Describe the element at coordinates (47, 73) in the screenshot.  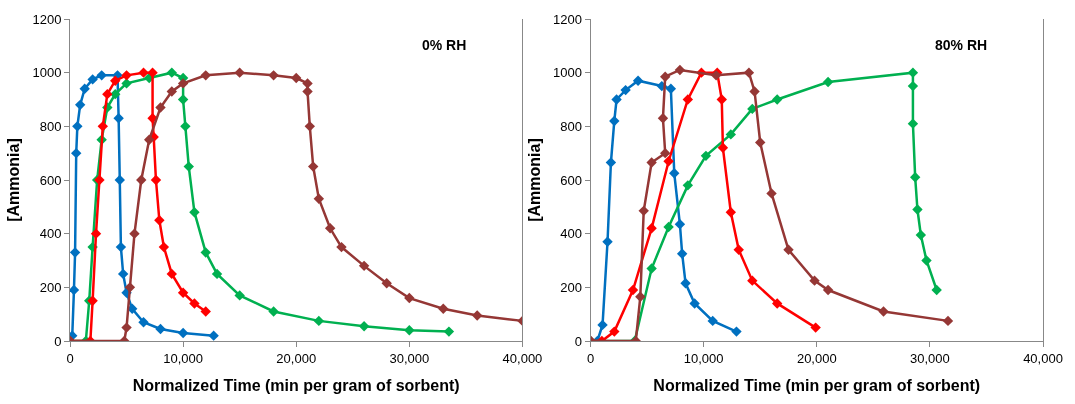
I see `y-tick-label: 1000` at that location.